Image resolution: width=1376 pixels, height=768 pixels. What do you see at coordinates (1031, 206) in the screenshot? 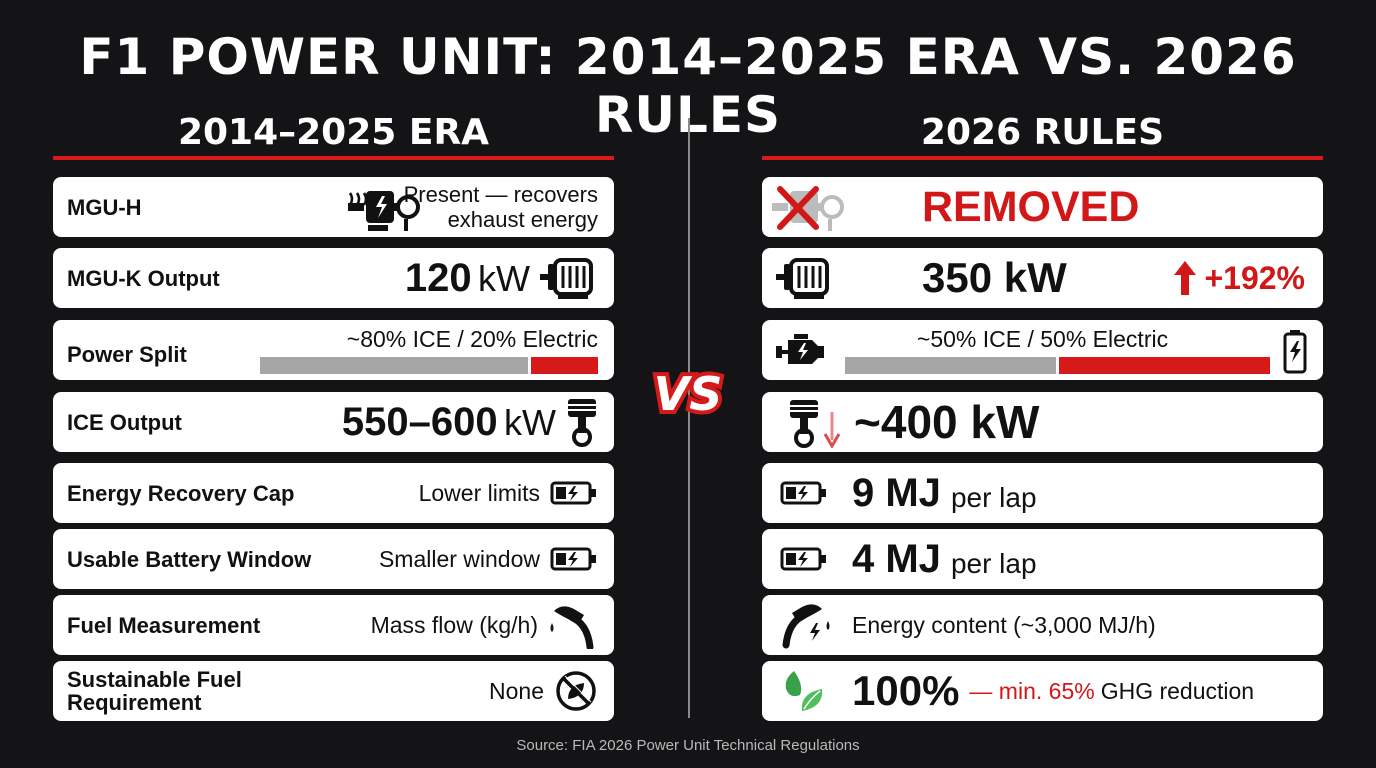
I see `mgu-h-removed-text: REMOVED` at bounding box center [1031, 206].